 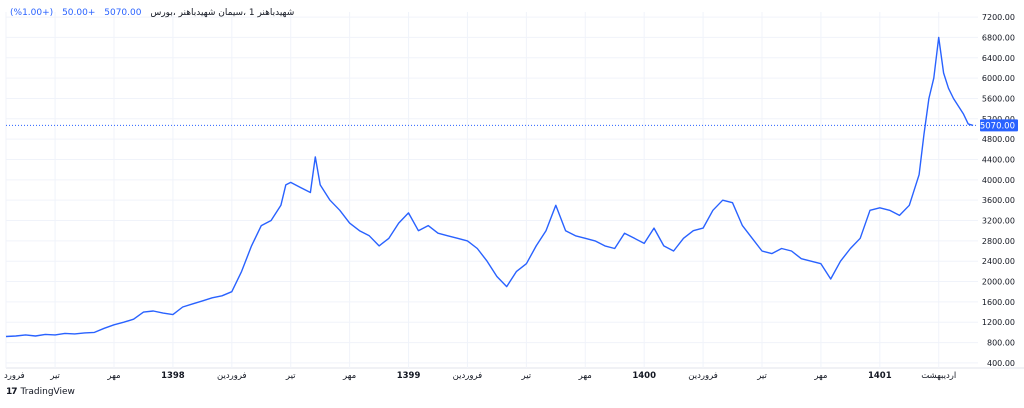 What do you see at coordinates (222, 13) in the screenshot?
I see `symbol-title: شهیدباهنر 1 ،سیمان شهیدباهنر ،بورس` at bounding box center [222, 13].